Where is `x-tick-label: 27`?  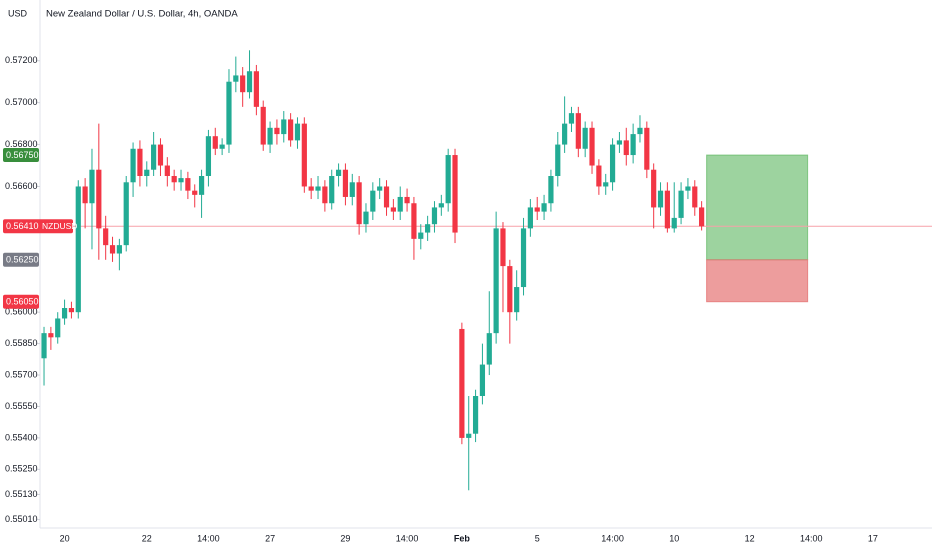 x-tick-label: 27 is located at coordinates (270, 538).